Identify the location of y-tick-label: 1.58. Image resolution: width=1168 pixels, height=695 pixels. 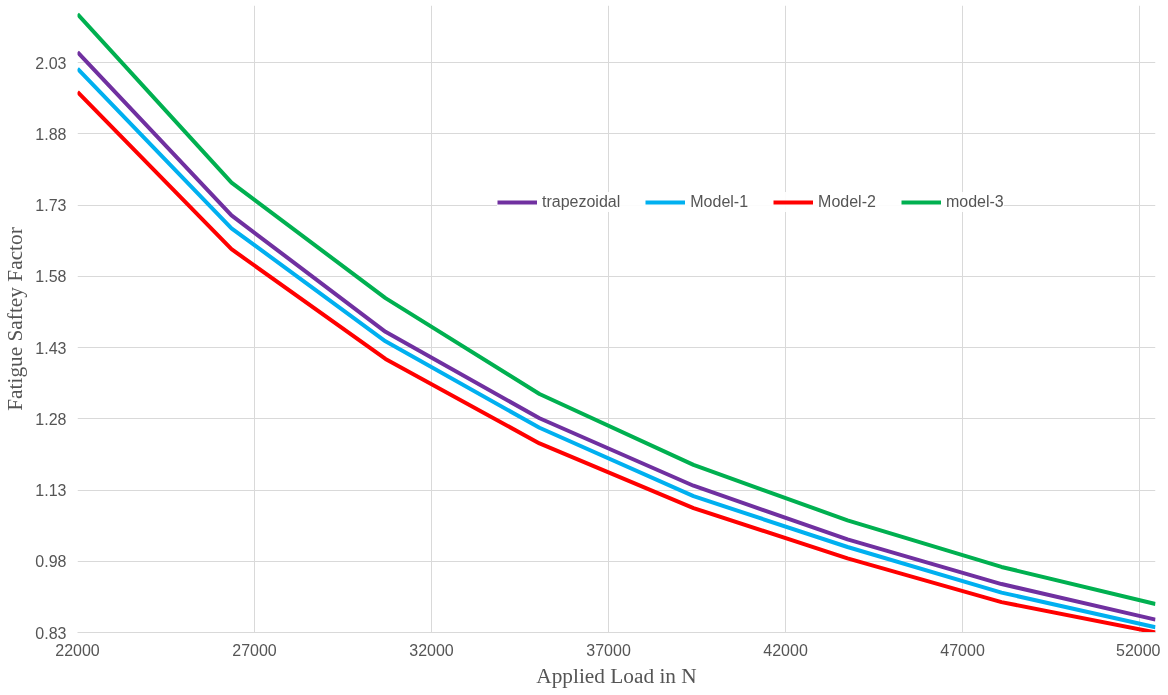
(51, 277).